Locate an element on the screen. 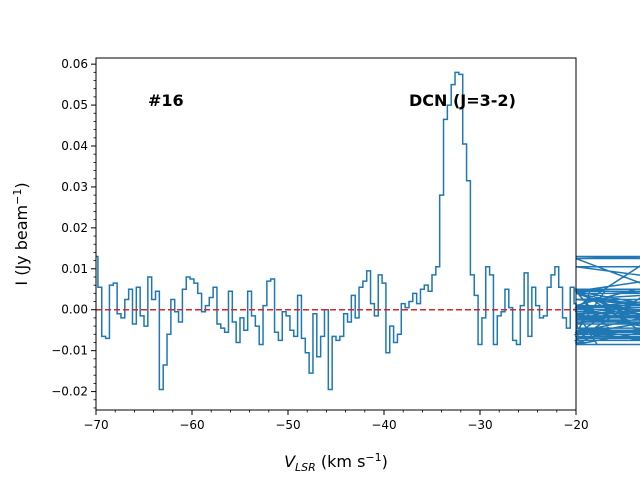 The width and height of the screenshot is (640, 480). x-tick-label: −40 is located at coordinates (383, 425).